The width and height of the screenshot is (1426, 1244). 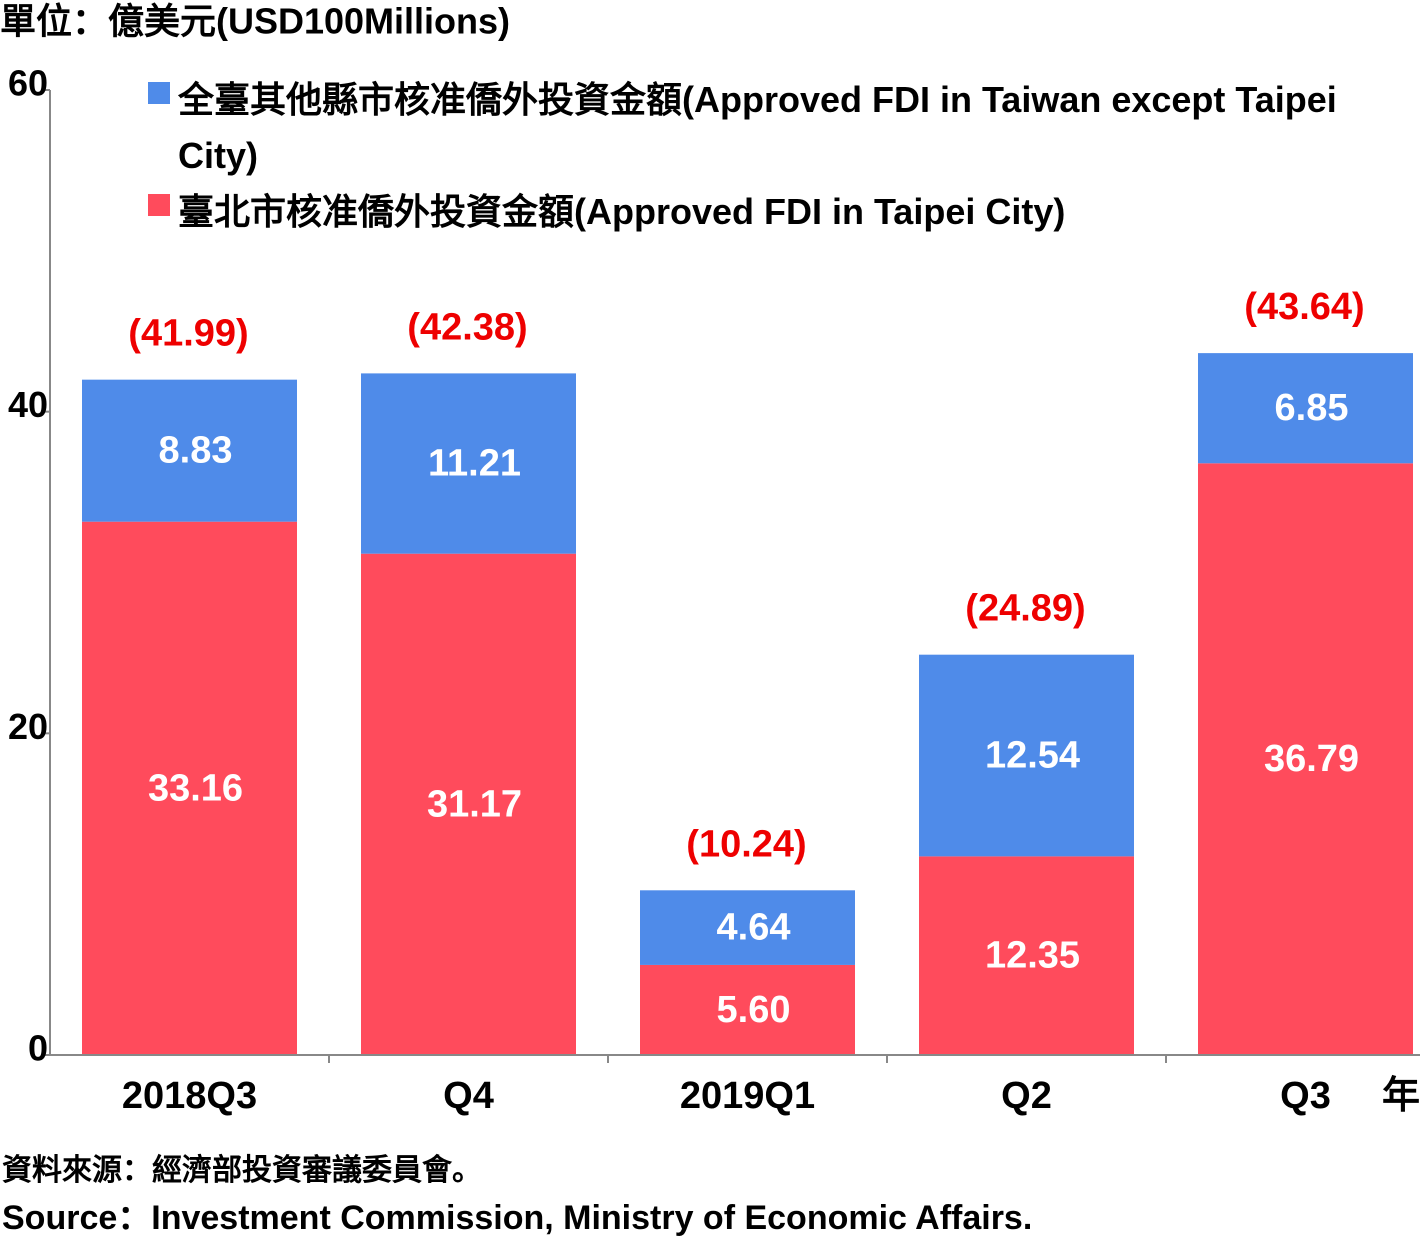 I want to click on x-tick-label: Q4, so click(x=468, y=1096).